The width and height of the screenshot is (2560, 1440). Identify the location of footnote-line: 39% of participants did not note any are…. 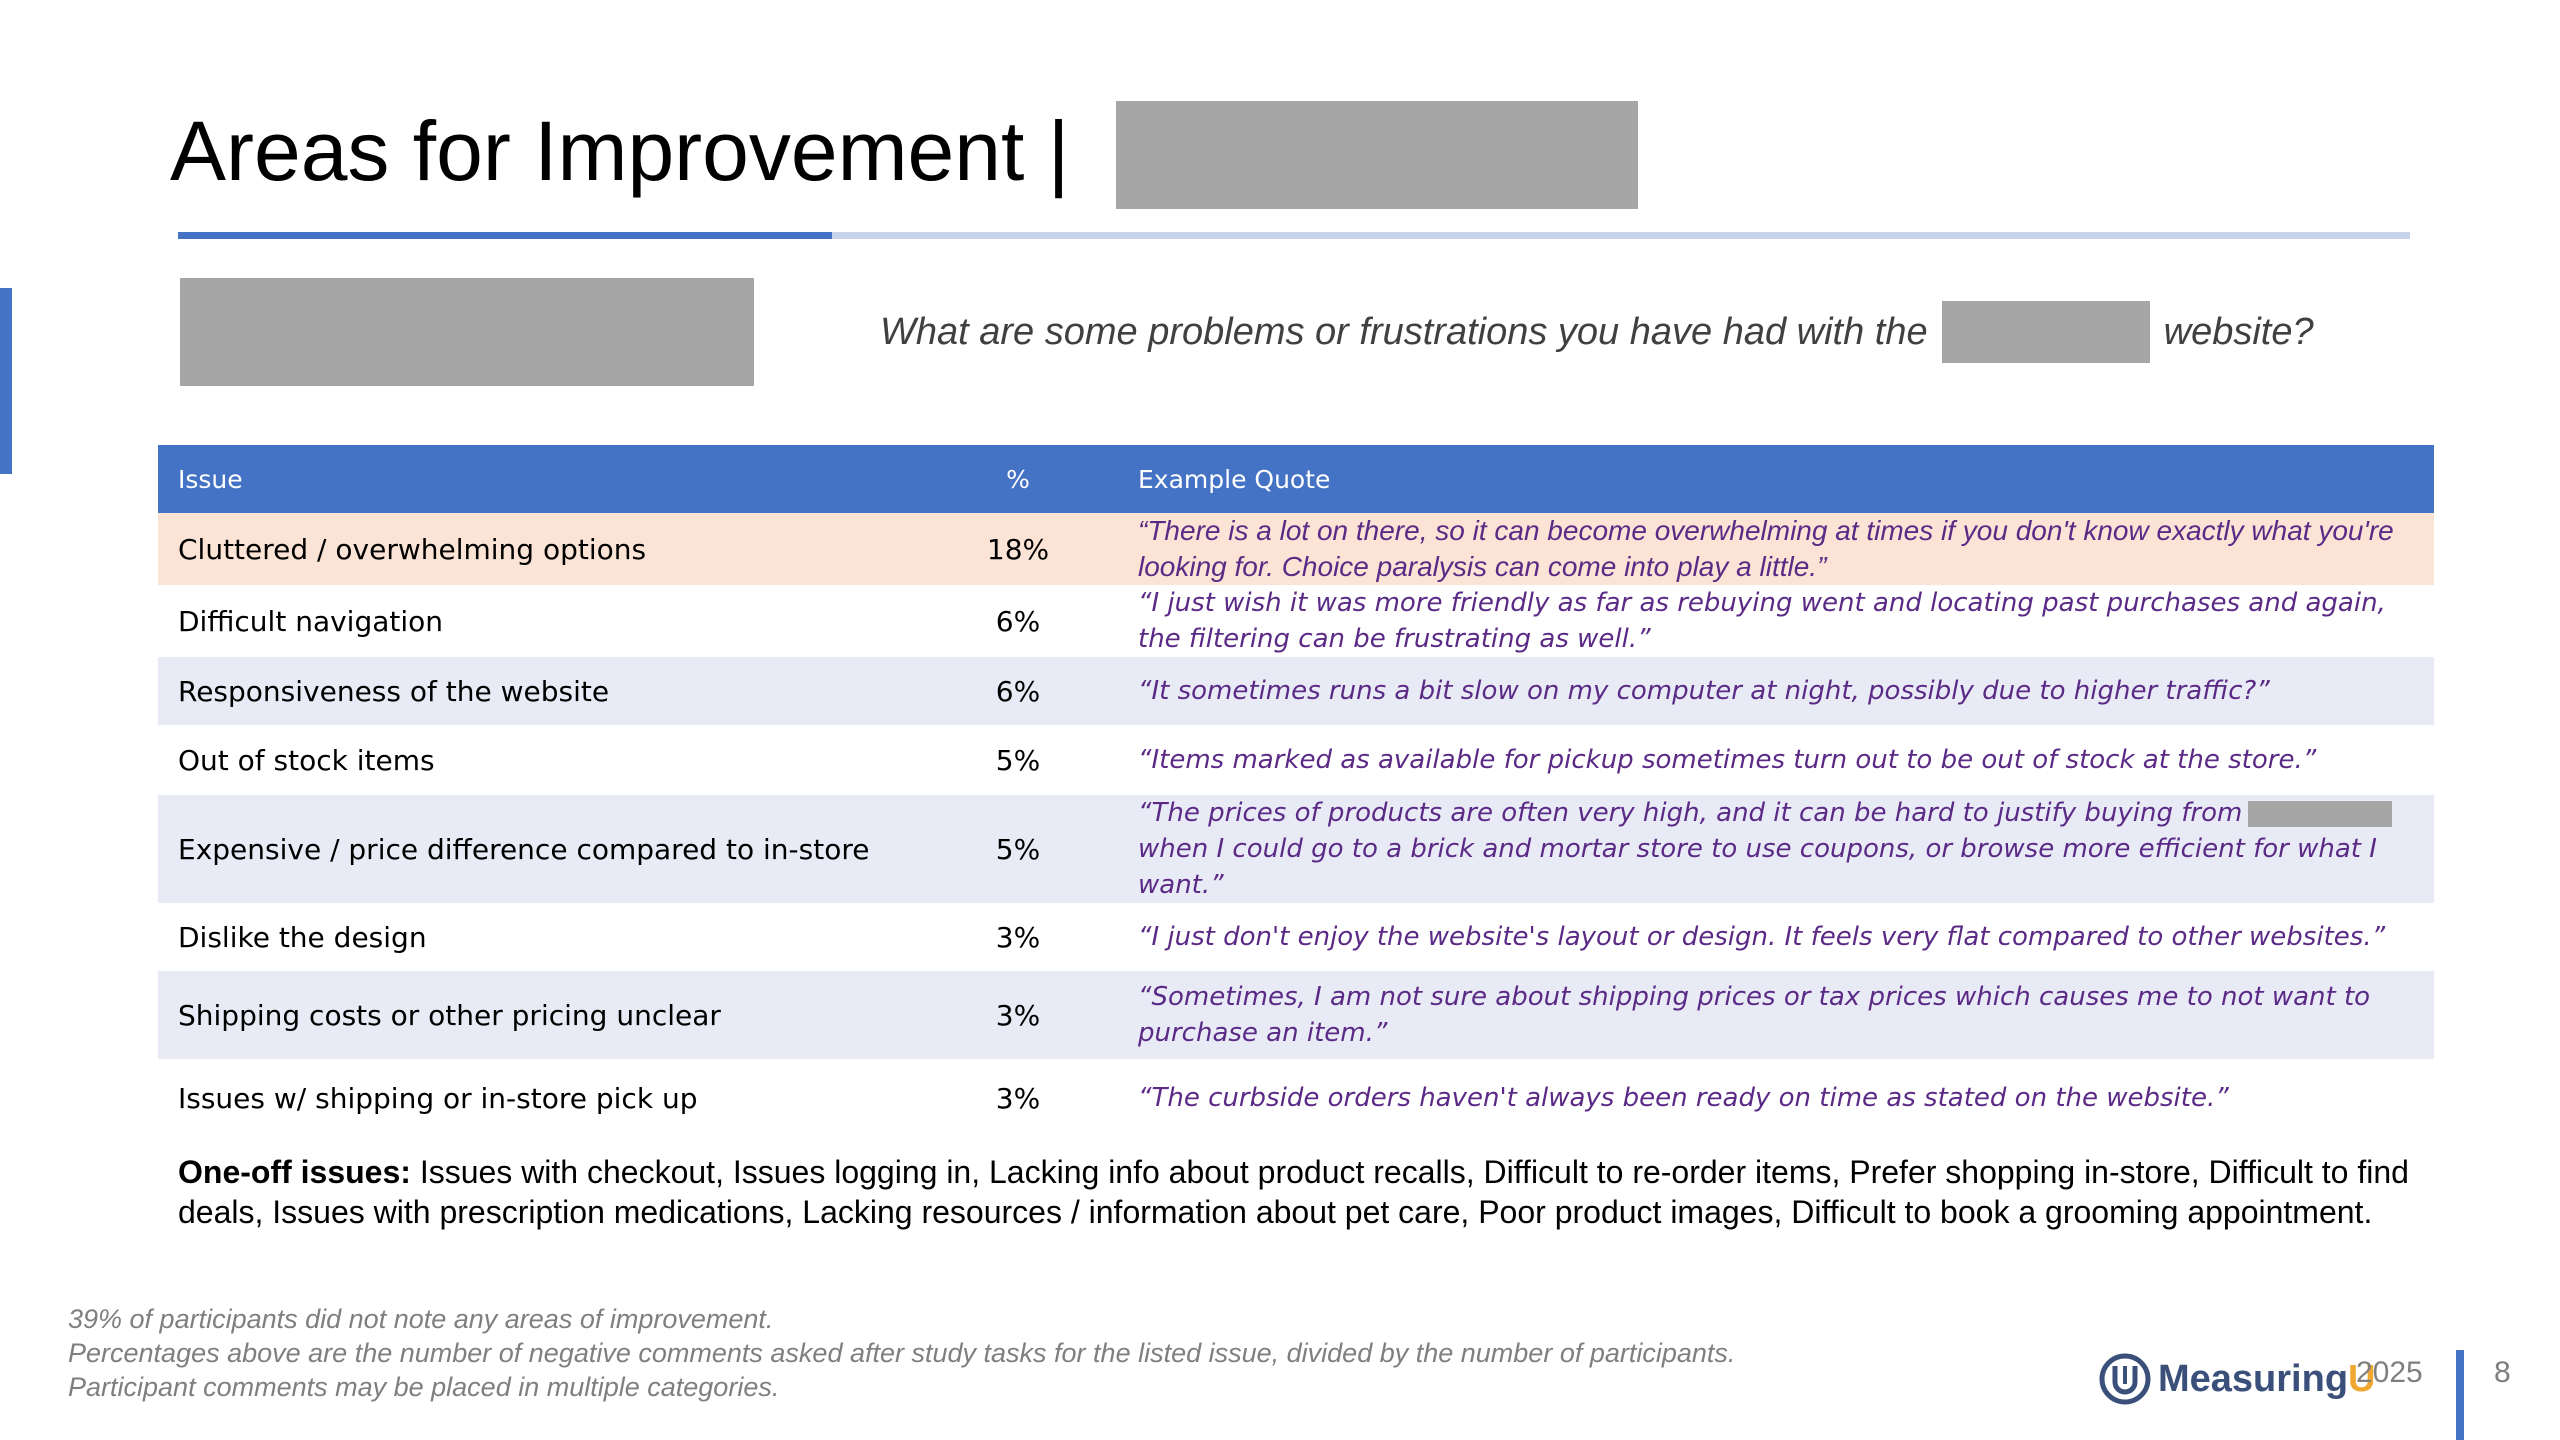
(421, 1319).